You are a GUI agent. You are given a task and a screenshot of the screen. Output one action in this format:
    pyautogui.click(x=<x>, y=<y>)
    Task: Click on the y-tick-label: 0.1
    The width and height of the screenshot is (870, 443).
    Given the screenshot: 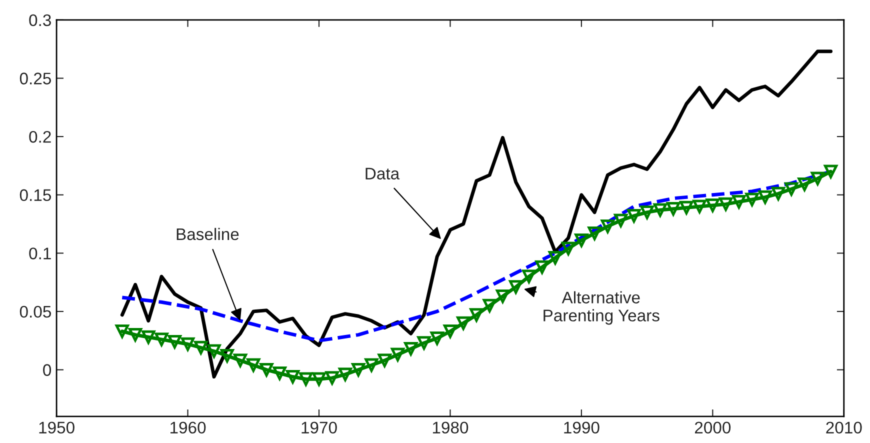 What is the action you would take?
    pyautogui.click(x=40, y=254)
    